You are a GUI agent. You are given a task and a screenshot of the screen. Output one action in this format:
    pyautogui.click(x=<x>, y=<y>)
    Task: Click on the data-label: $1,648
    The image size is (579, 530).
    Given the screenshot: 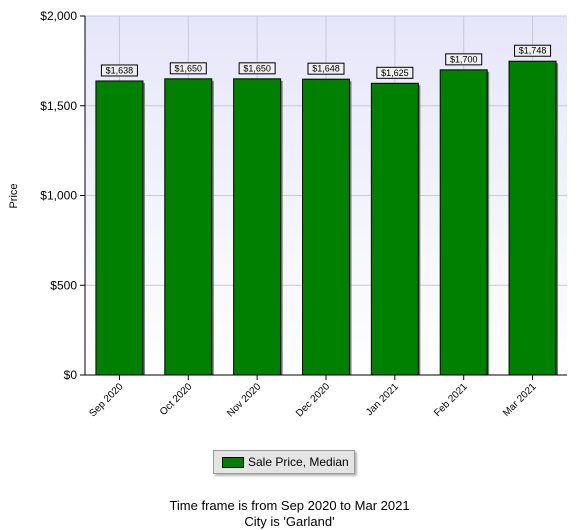 What is the action you would take?
    pyautogui.click(x=326, y=69)
    